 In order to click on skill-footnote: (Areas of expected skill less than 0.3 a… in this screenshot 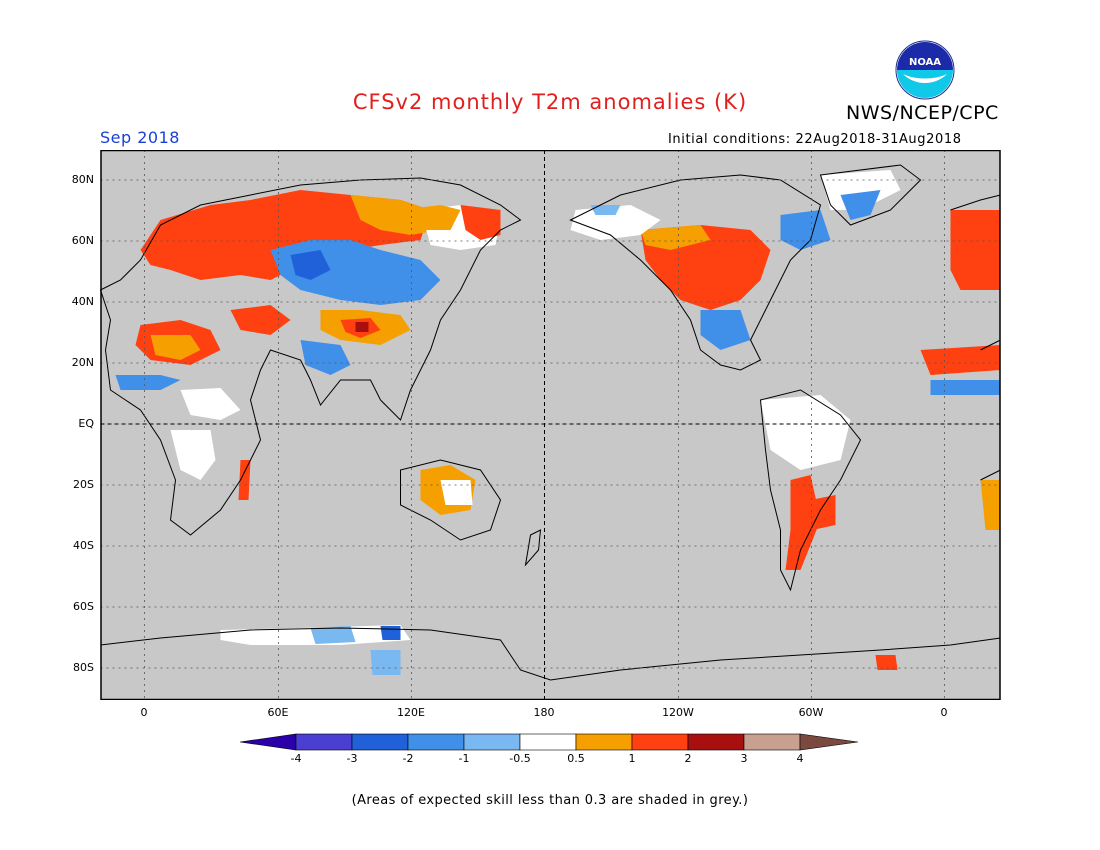, I will do `click(550, 800)`.